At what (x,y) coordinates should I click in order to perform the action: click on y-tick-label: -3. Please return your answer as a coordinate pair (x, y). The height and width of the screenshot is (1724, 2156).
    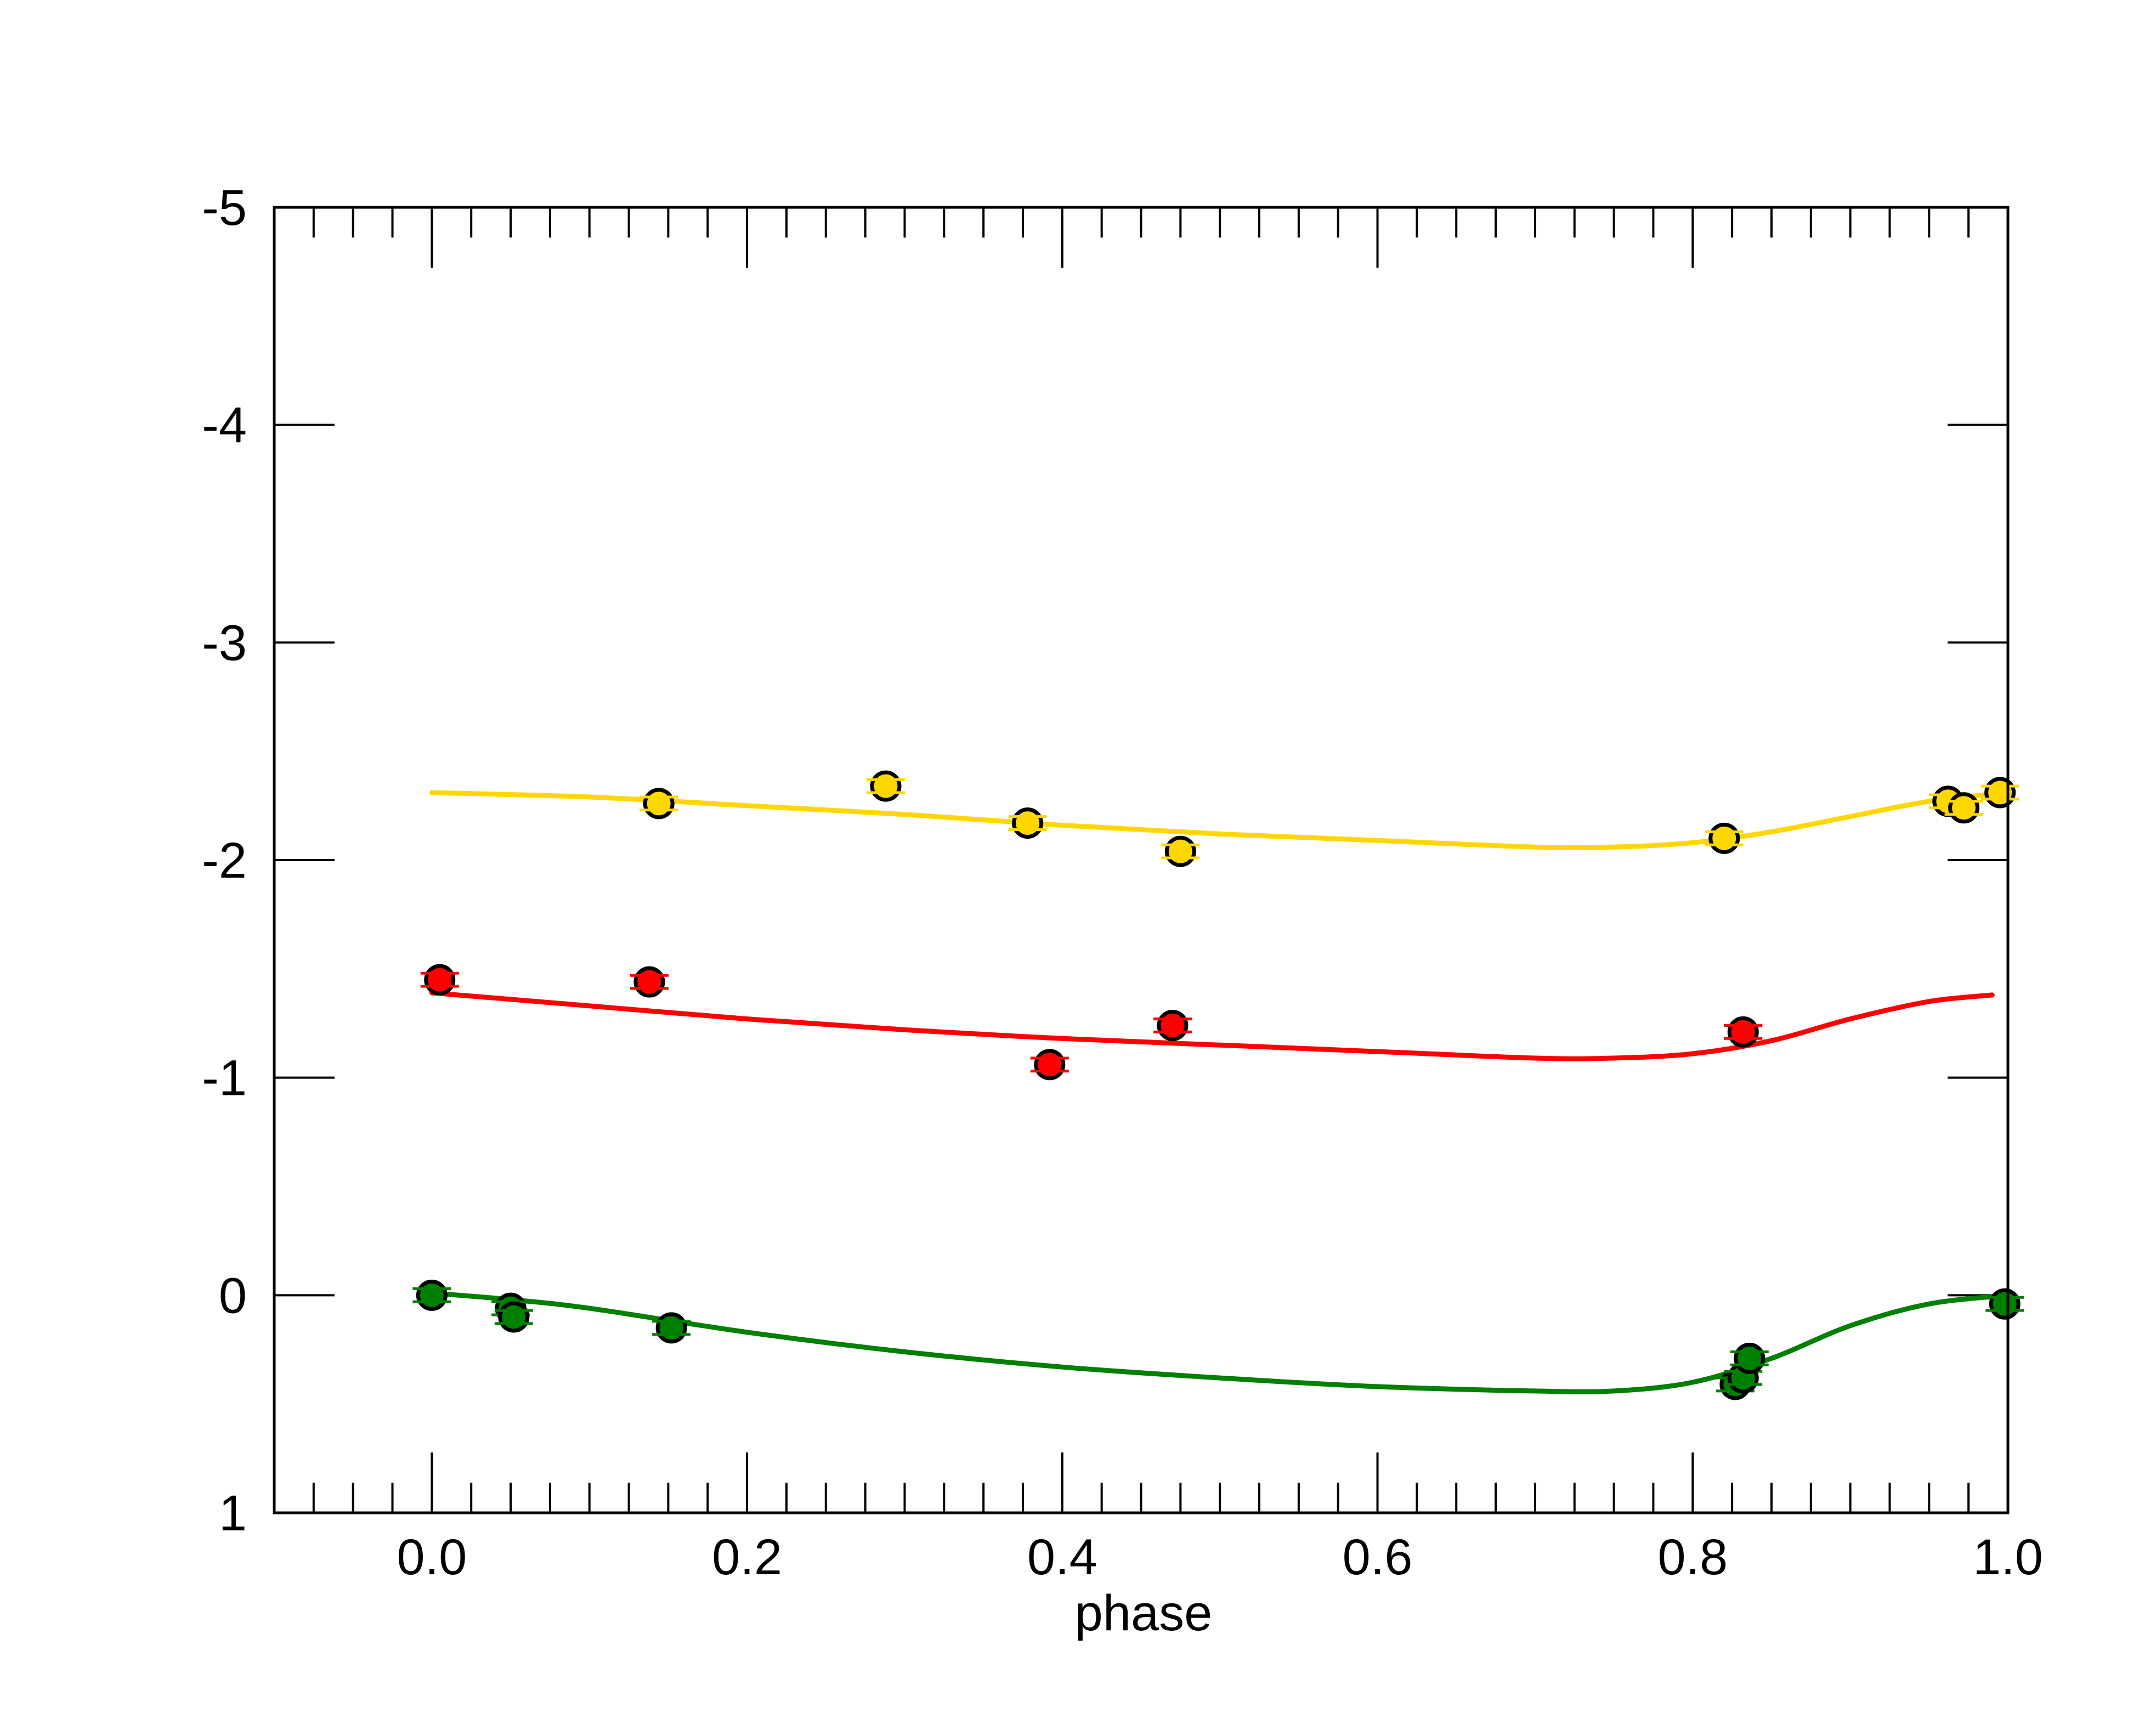
    Looking at the image, I should click on (224, 643).